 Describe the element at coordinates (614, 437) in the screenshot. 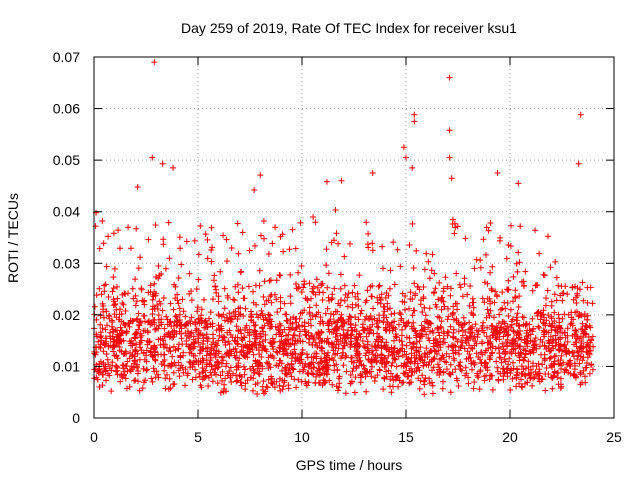

I see `x-tick-label: 25` at that location.